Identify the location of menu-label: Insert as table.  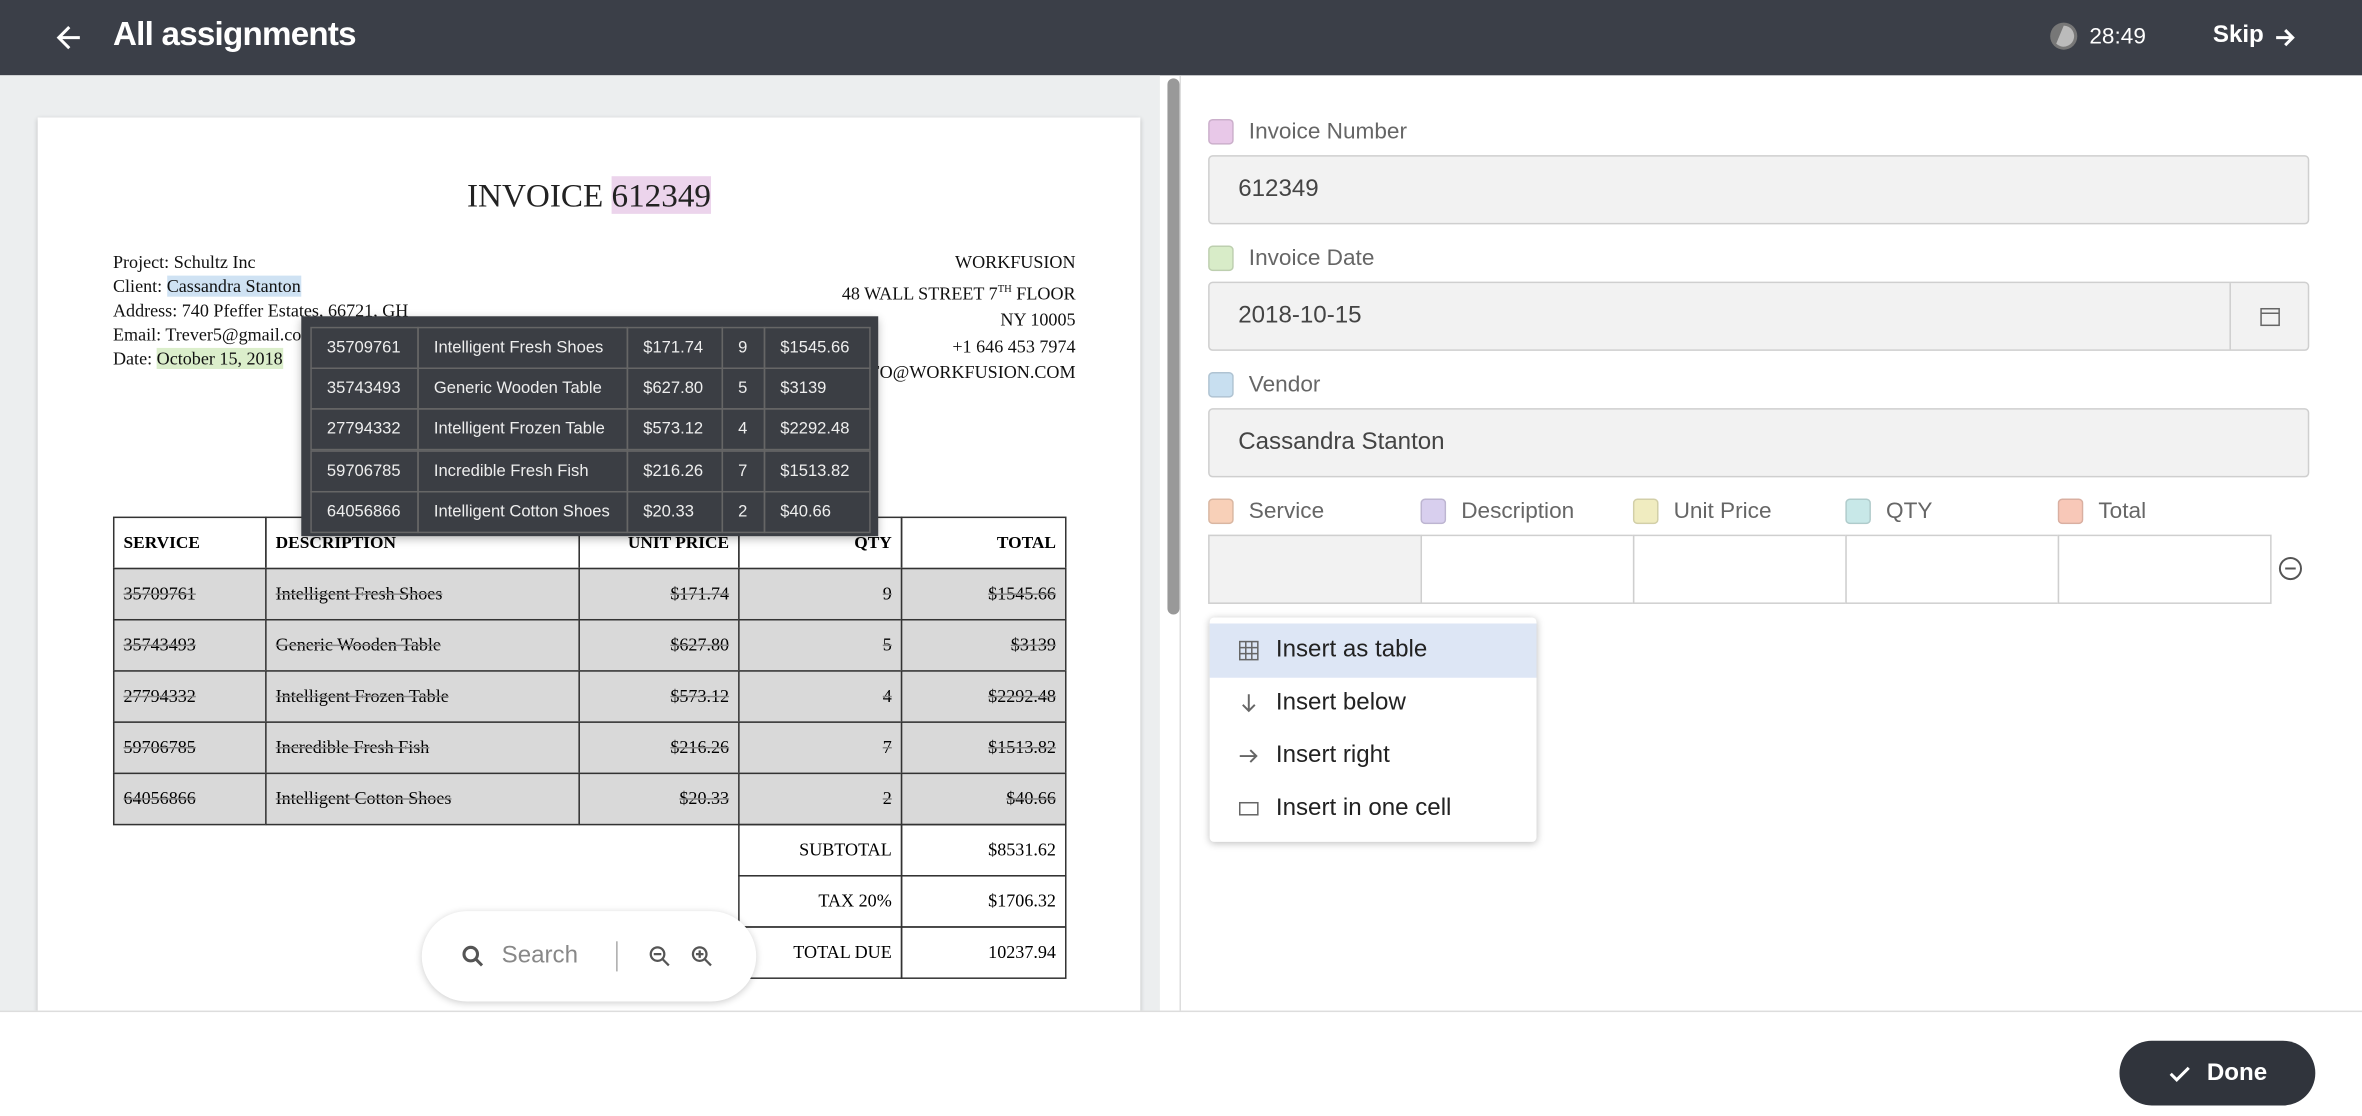
(1351, 650).